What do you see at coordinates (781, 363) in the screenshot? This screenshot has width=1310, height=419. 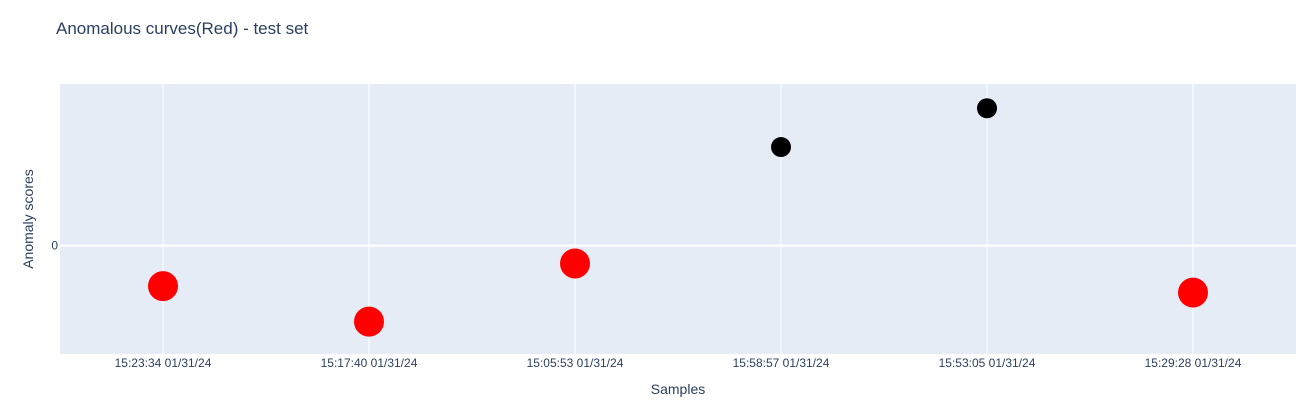 I see `x-tick-label: 15:58:57 01/31/24` at bounding box center [781, 363].